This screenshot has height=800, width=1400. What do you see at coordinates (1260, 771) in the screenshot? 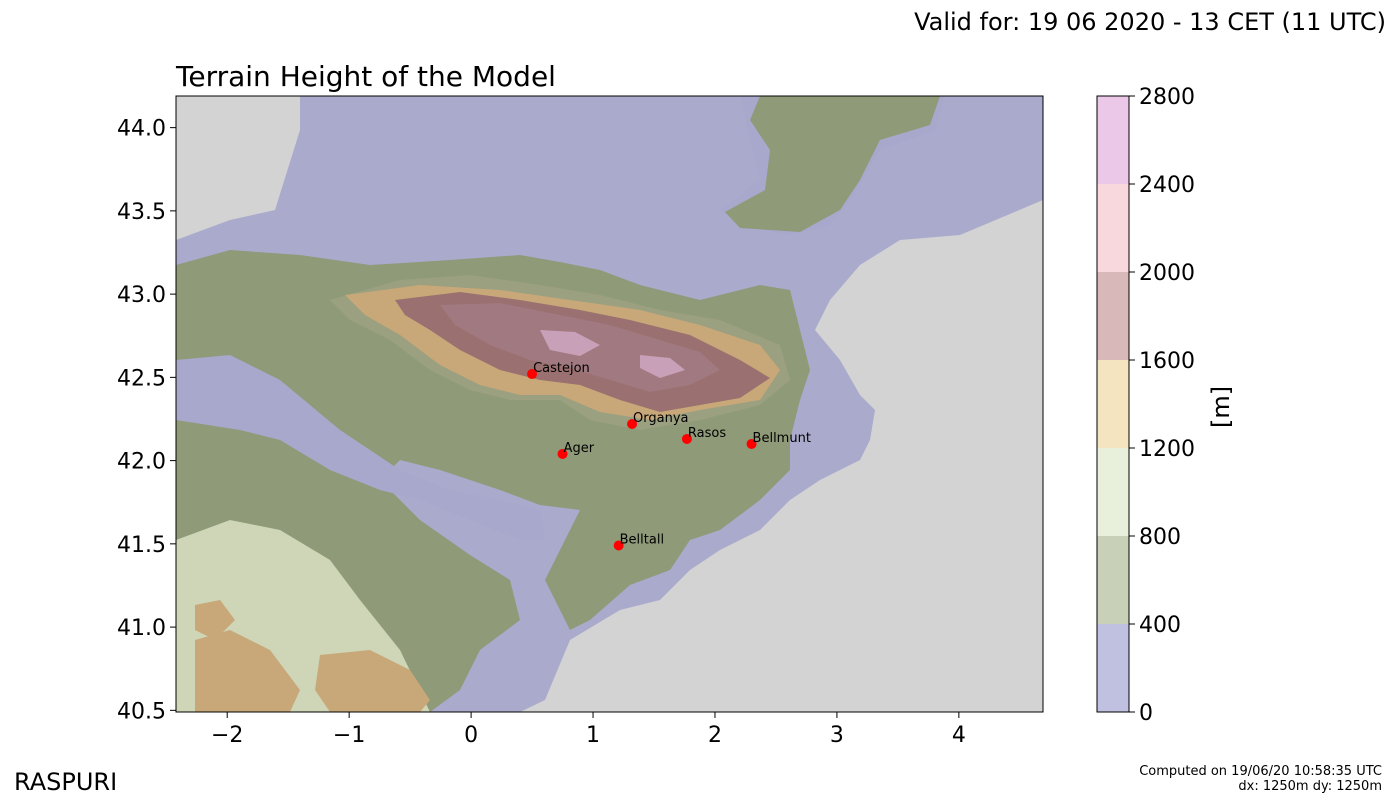
I see `computed-timestamp: Computed on 19/06/20 10:58:35 UTC` at bounding box center [1260, 771].